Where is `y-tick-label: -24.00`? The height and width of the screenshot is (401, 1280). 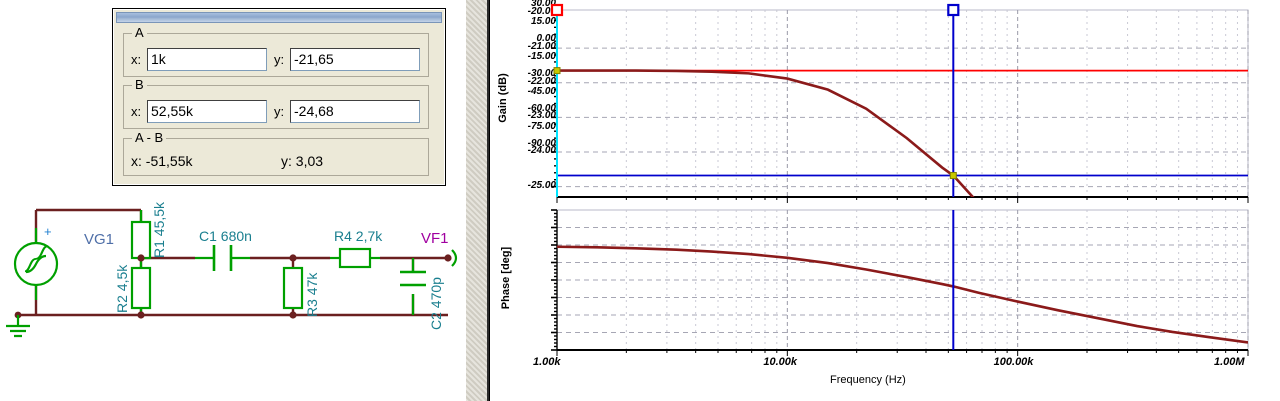 y-tick-label: -24.00 is located at coordinates (541, 150).